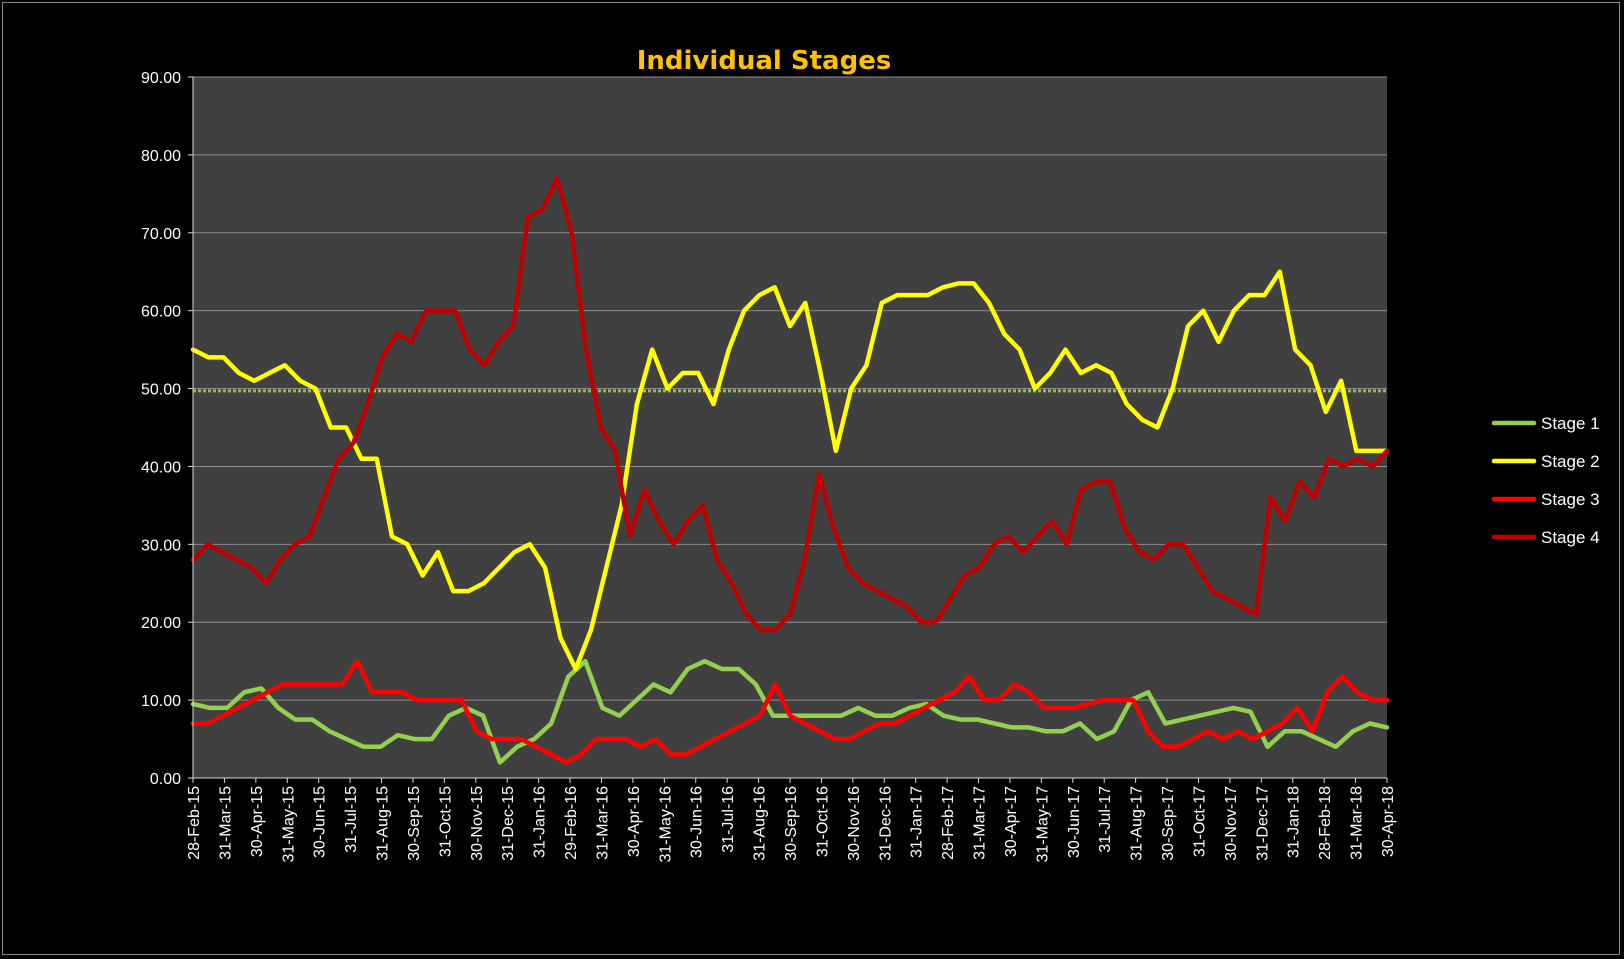  What do you see at coordinates (980, 823) in the screenshot?
I see `x-tick-label: 31-Mar-17` at bounding box center [980, 823].